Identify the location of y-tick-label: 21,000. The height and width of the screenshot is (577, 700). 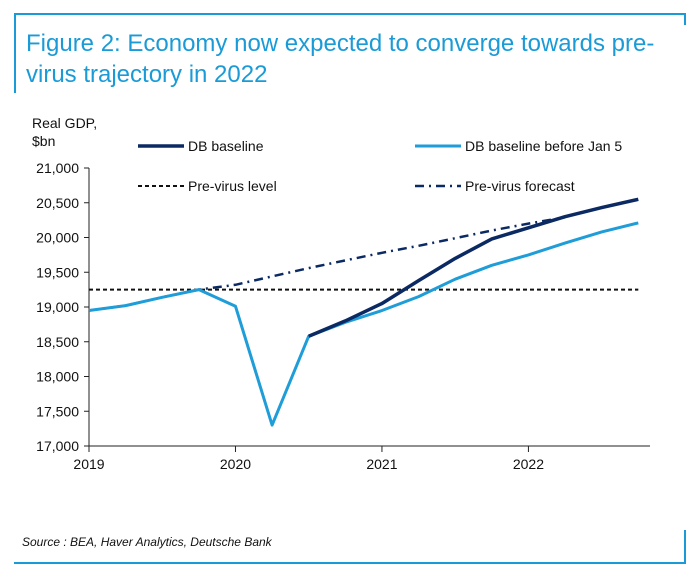
(57, 168).